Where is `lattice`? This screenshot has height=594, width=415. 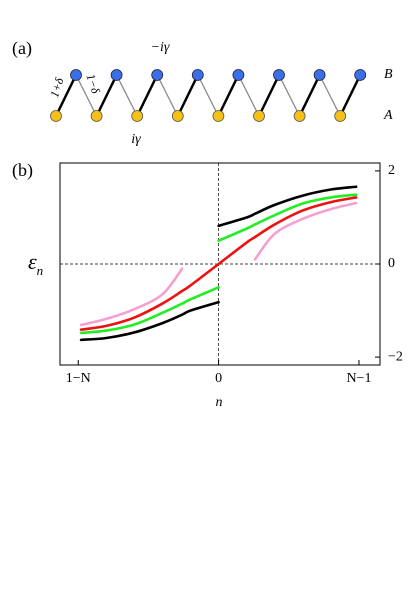 lattice is located at coordinates (208, 95).